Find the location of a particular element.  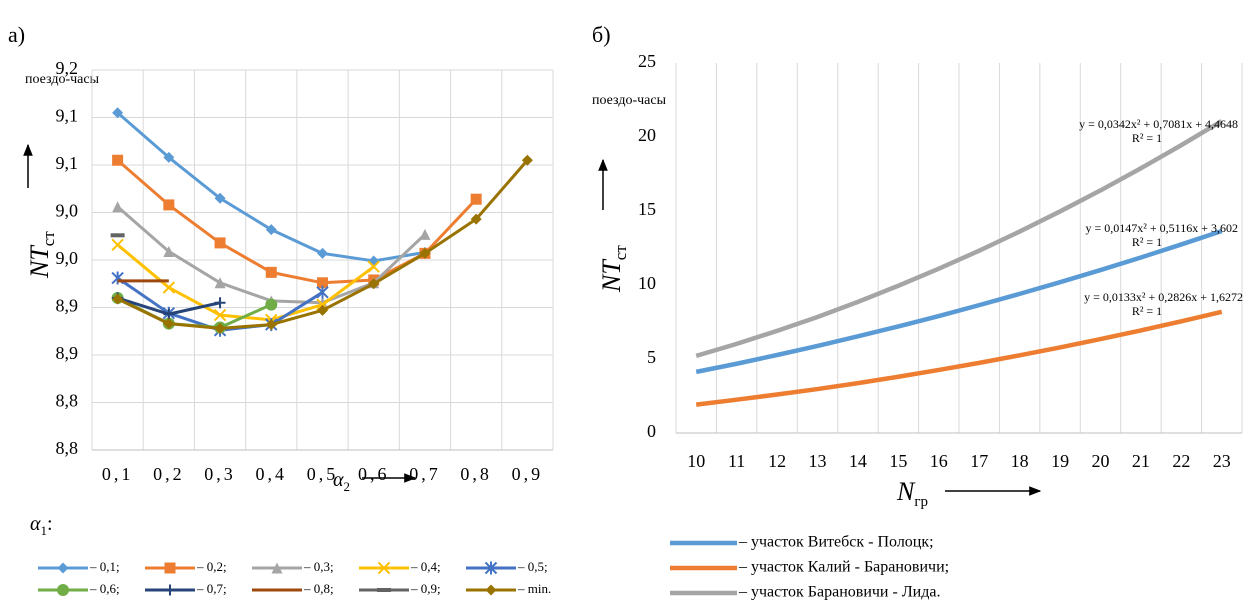

x-tick-label: 18 is located at coordinates (1020, 461).